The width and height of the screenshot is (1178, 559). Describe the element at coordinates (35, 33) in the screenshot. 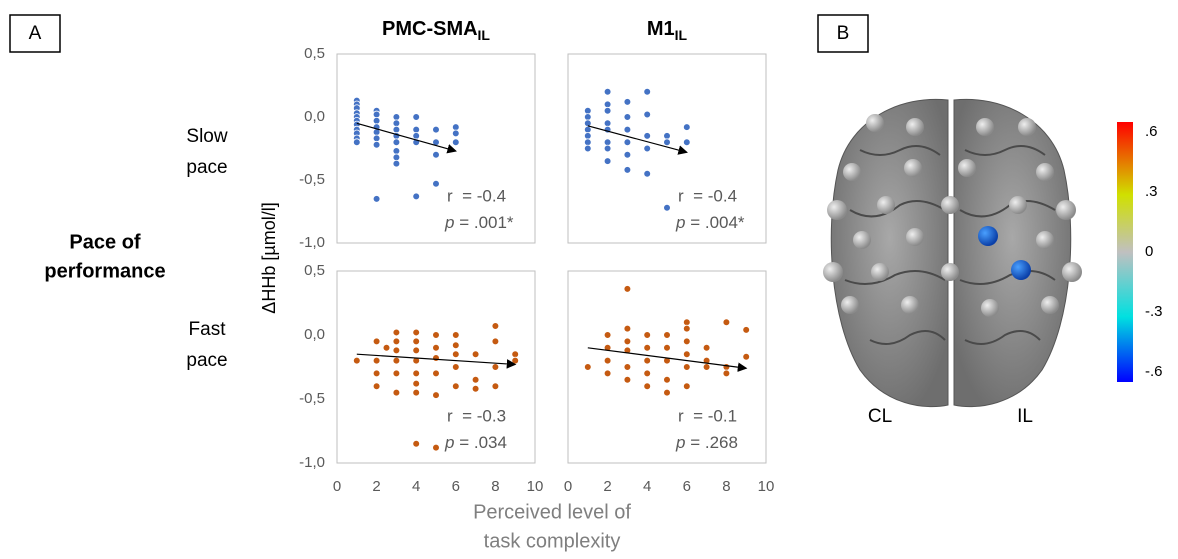

I see `panel-label: A` at that location.